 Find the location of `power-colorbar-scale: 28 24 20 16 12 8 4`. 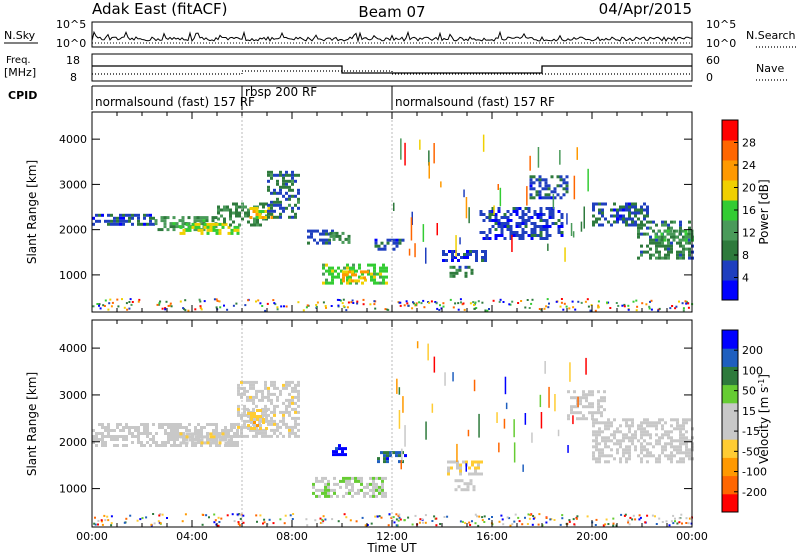

power-colorbar-scale: 28 24 20 16 12 8 4 is located at coordinates (738, 210).